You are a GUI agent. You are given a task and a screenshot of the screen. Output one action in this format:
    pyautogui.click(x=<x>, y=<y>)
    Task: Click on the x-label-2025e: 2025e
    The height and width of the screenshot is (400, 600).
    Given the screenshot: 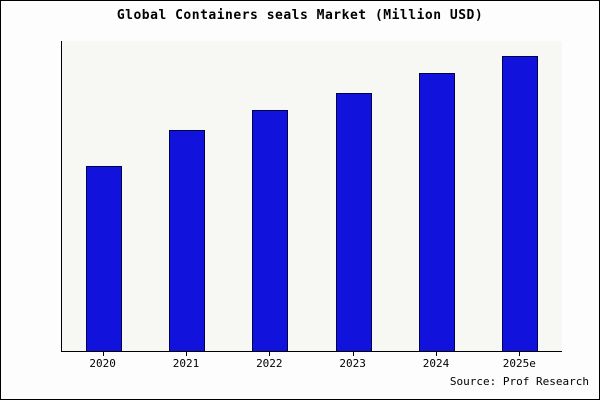 What is the action you would take?
    pyautogui.click(x=519, y=363)
    